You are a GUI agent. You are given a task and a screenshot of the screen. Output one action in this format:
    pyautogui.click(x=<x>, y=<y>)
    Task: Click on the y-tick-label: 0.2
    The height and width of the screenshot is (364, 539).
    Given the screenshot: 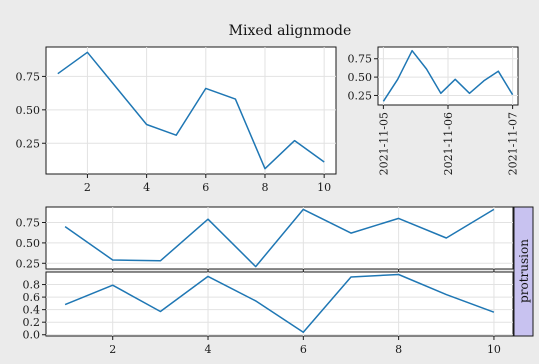 What is the action you would take?
    pyautogui.click(x=32, y=322)
    